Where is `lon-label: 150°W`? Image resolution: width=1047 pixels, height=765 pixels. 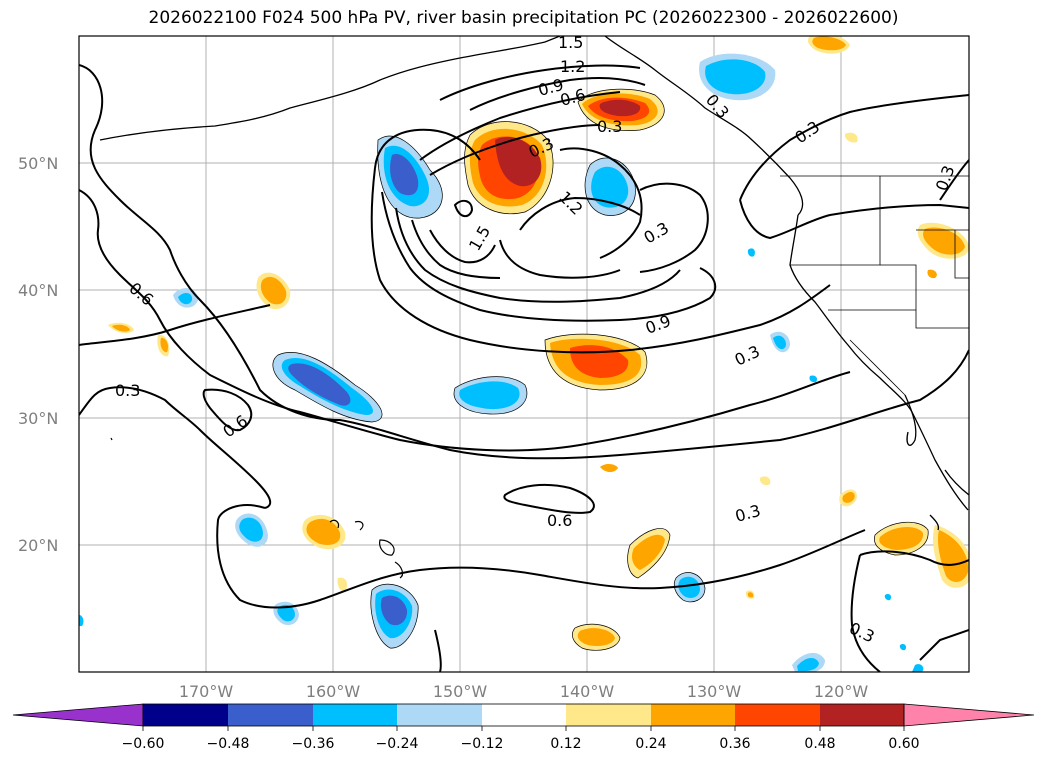 lon-label: 150°W is located at coordinates (460, 691).